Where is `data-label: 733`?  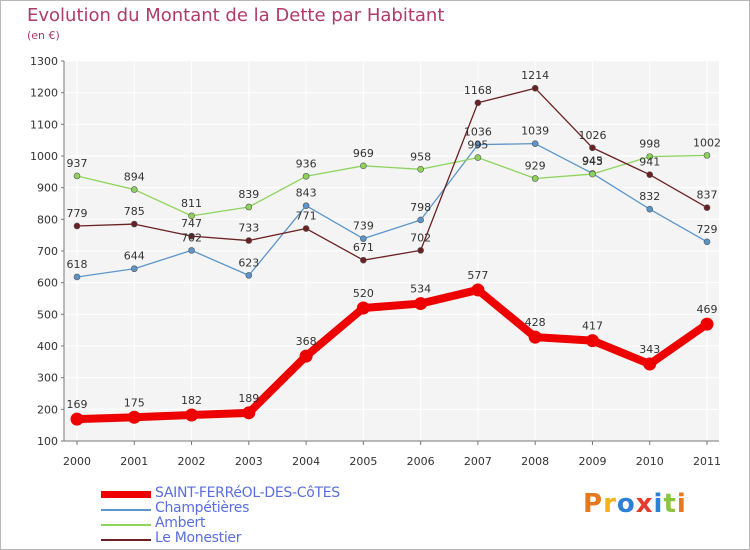 data-label: 733 is located at coordinates (248, 228).